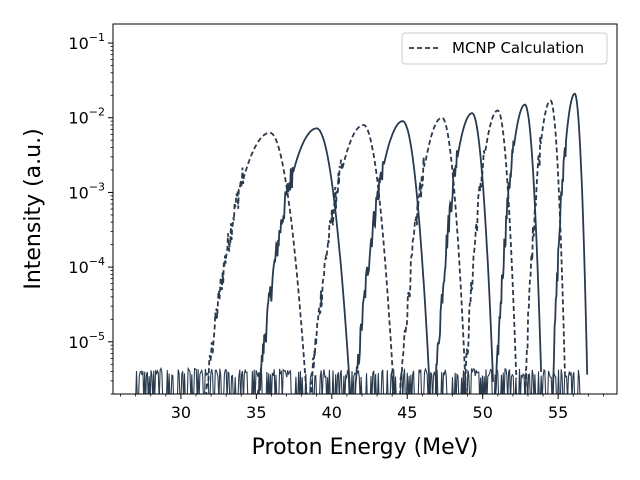  Describe the element at coordinates (407, 412) in the screenshot. I see `x-tick-label: 45` at that location.